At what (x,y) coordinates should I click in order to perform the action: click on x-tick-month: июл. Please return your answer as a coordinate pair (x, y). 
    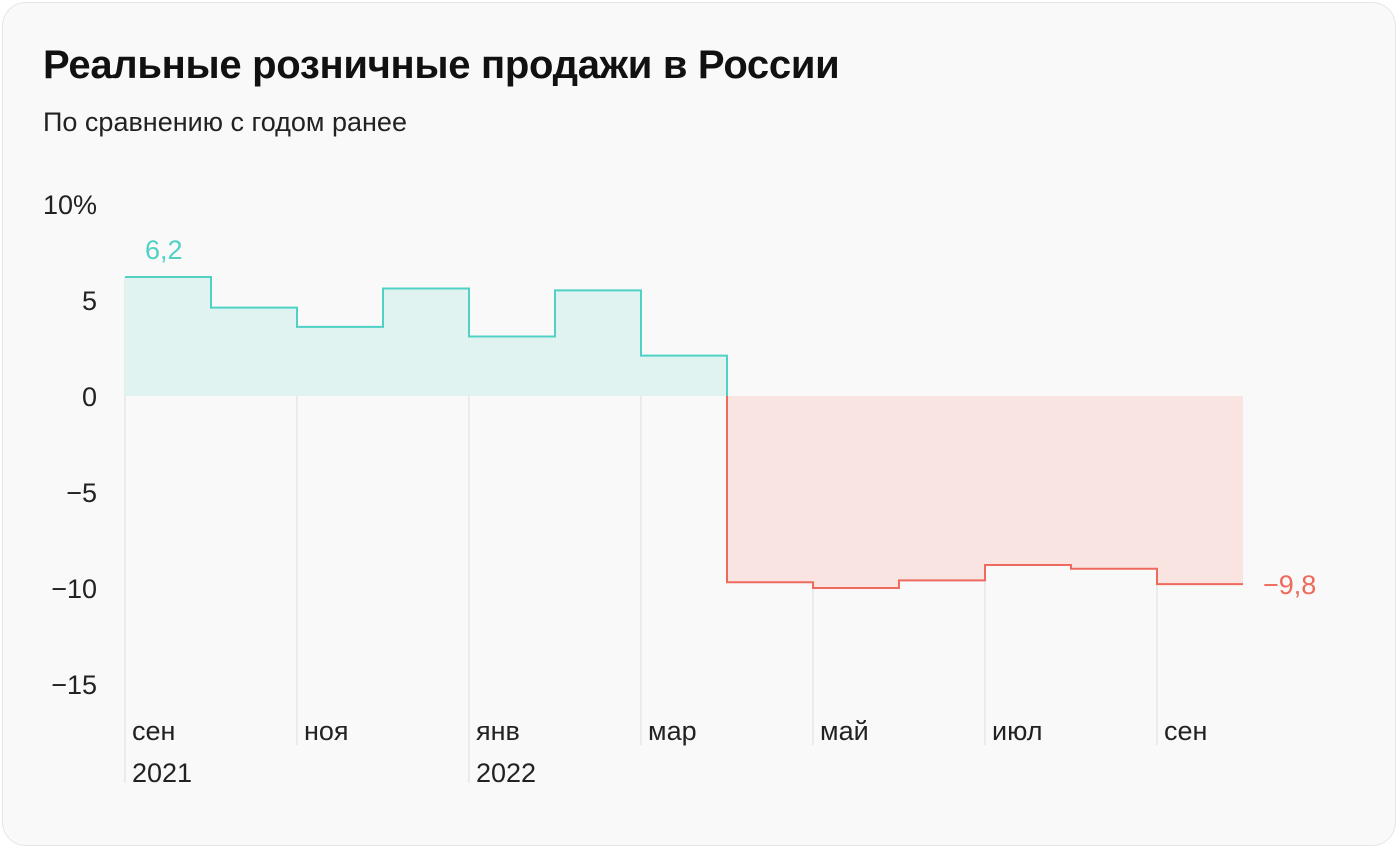
    Looking at the image, I should click on (1017, 731).